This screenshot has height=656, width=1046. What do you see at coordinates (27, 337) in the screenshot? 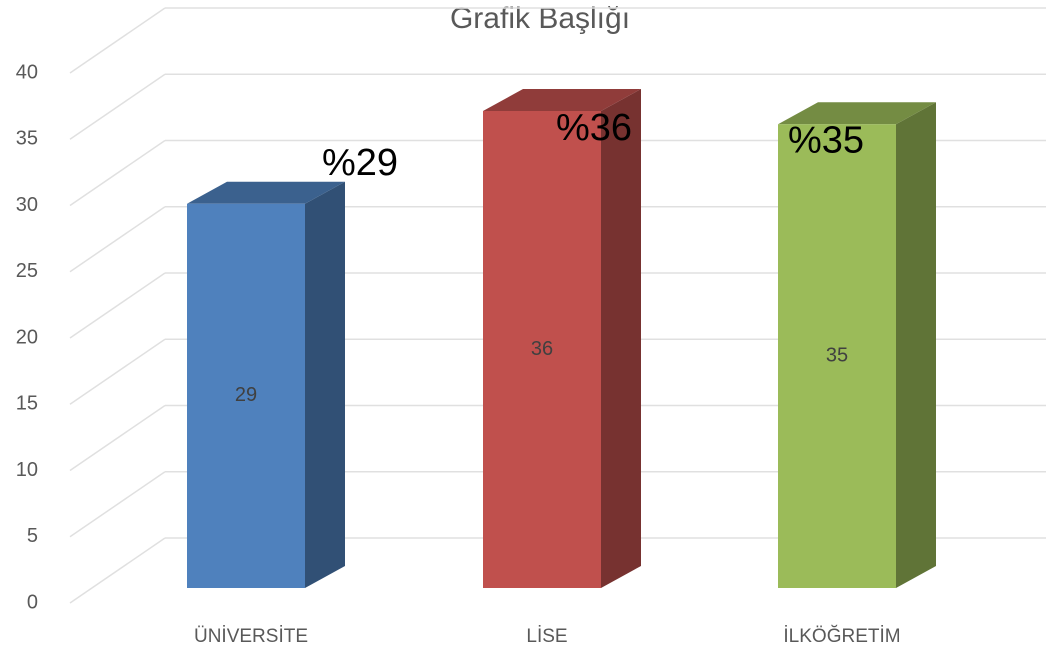
I see `y-tick-label: 20` at bounding box center [27, 337].